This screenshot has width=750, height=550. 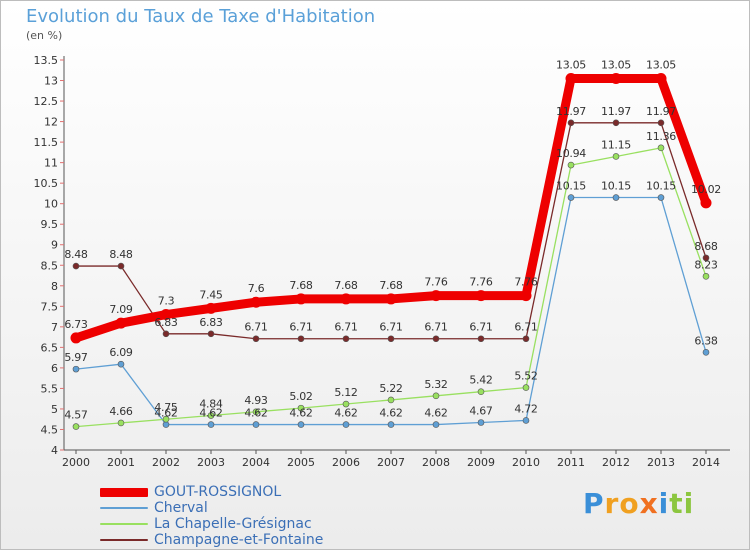 I want to click on legend-label: GOUT-ROSSIGNOL, so click(x=218, y=492).